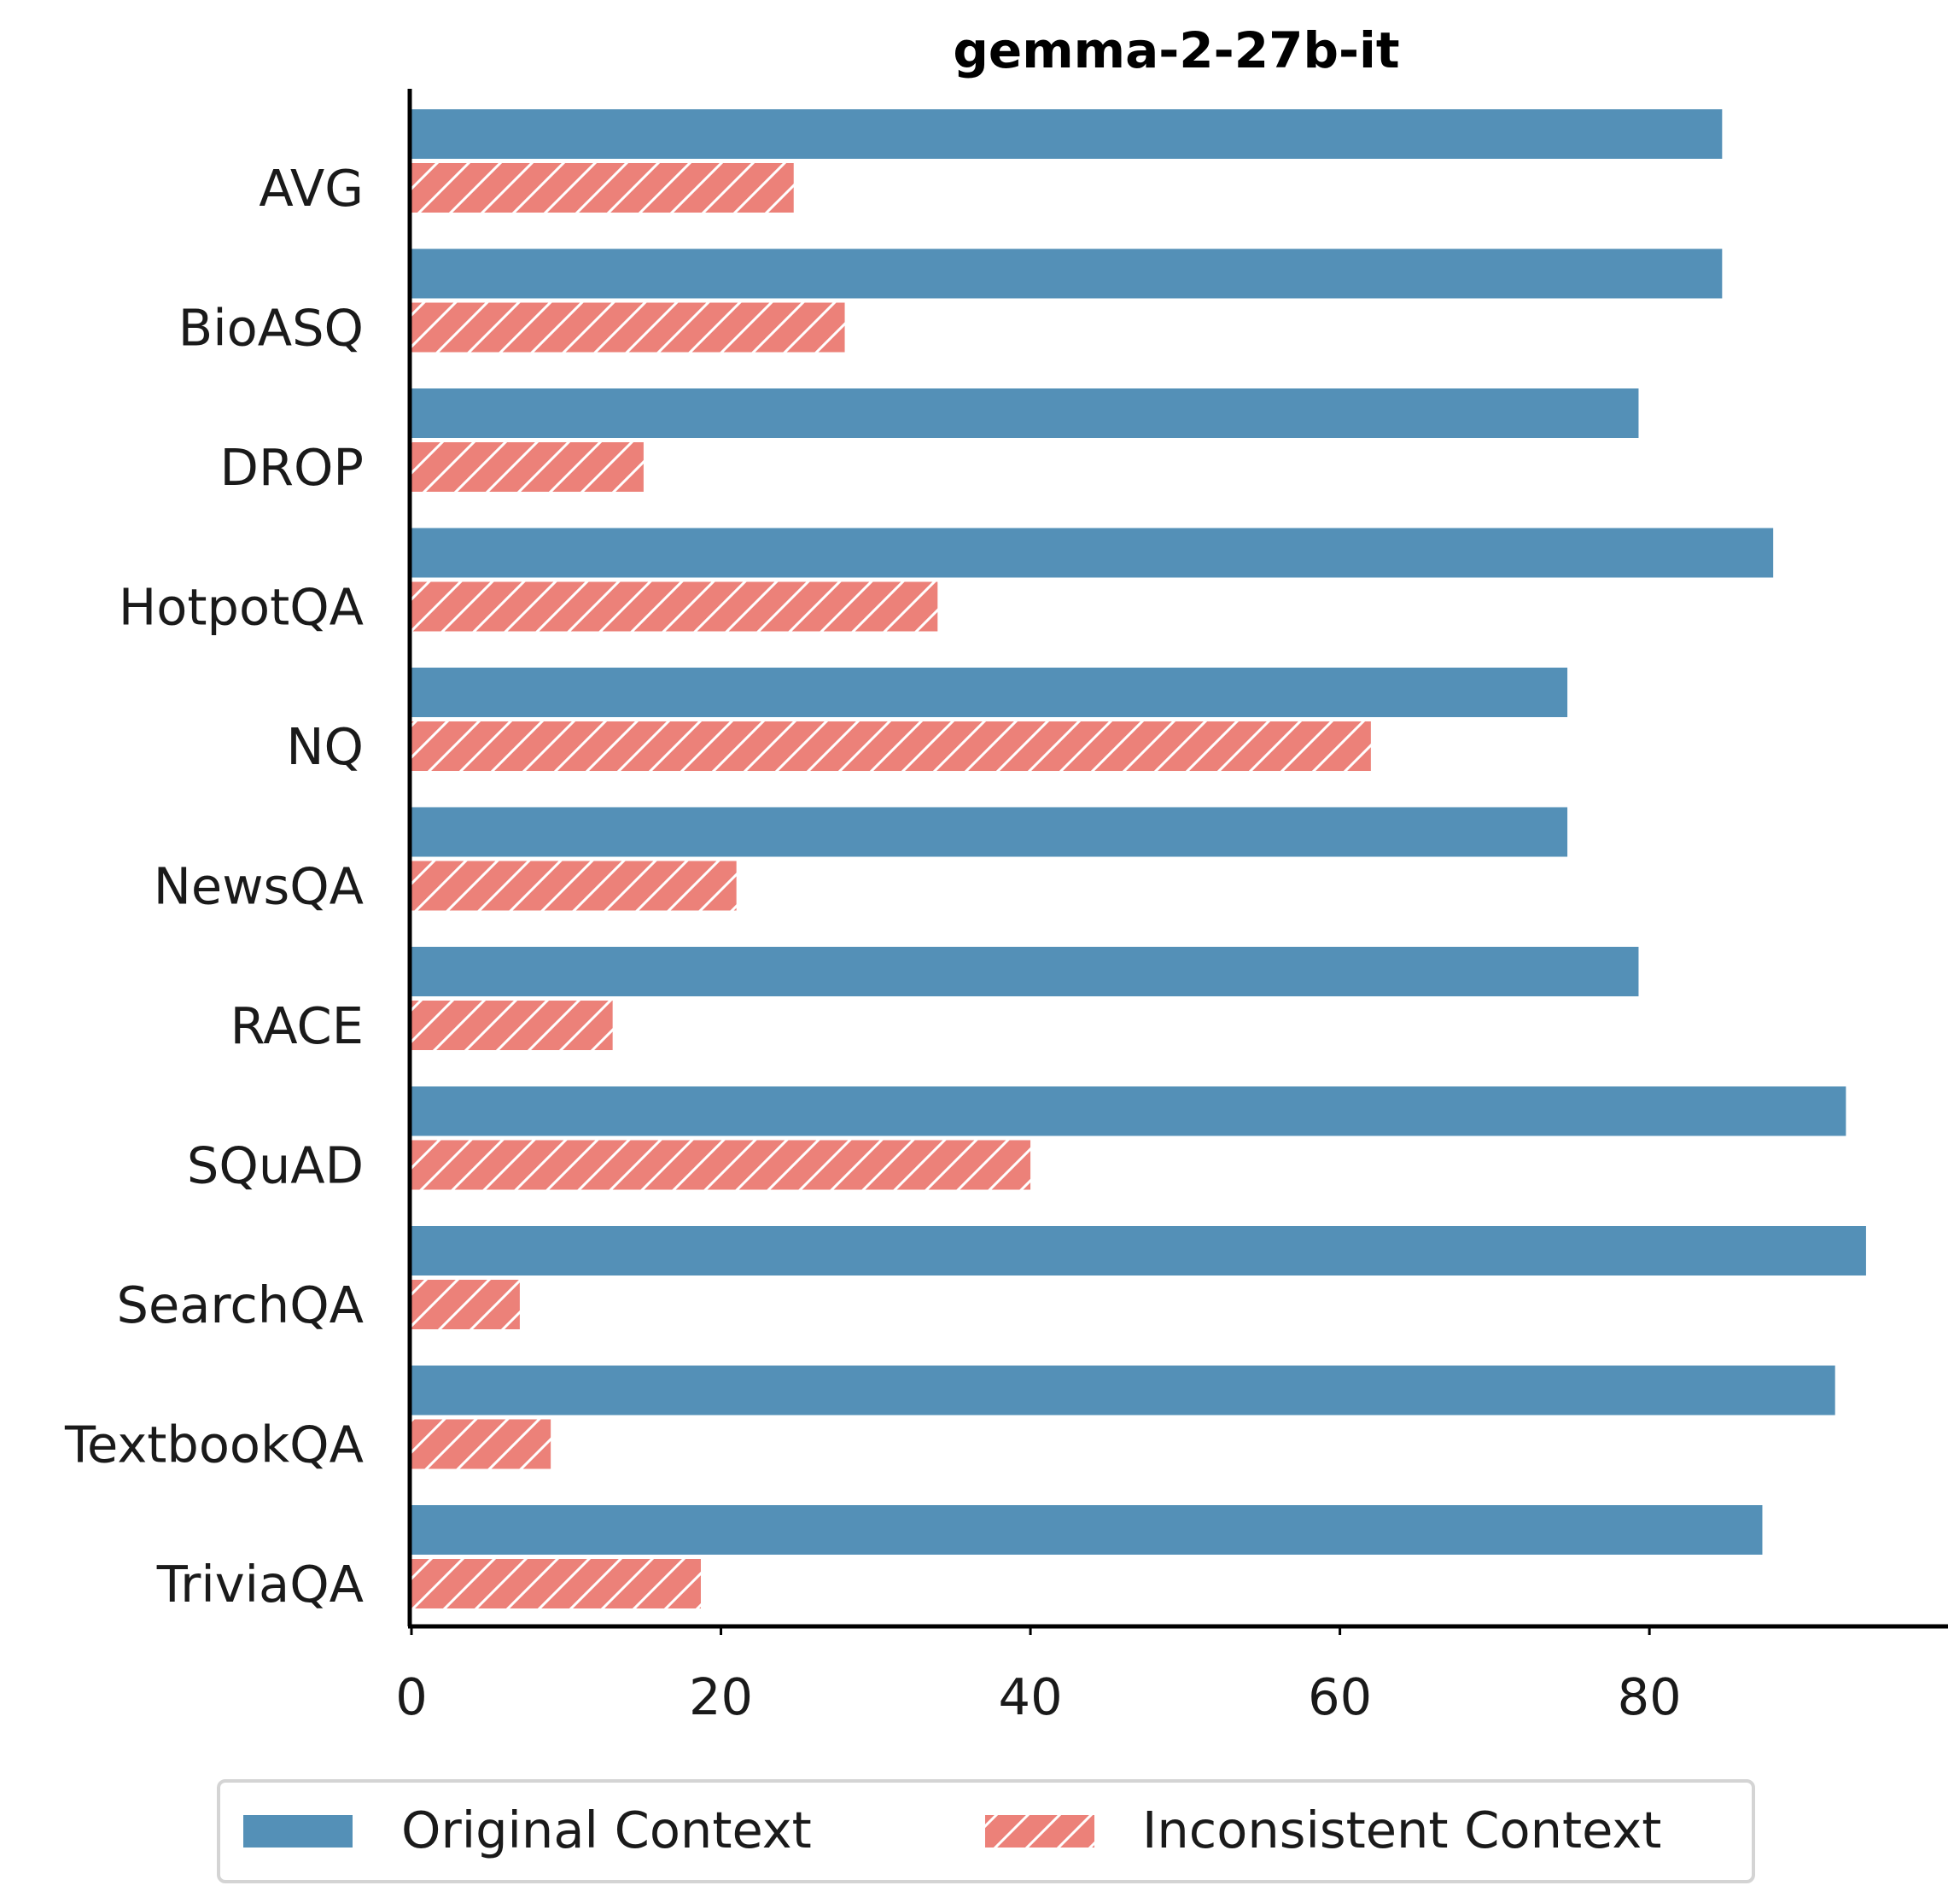 This screenshot has width=1960, height=1903. What do you see at coordinates (512, 1025) in the screenshot?
I see `bar-inconsistent-race` at bounding box center [512, 1025].